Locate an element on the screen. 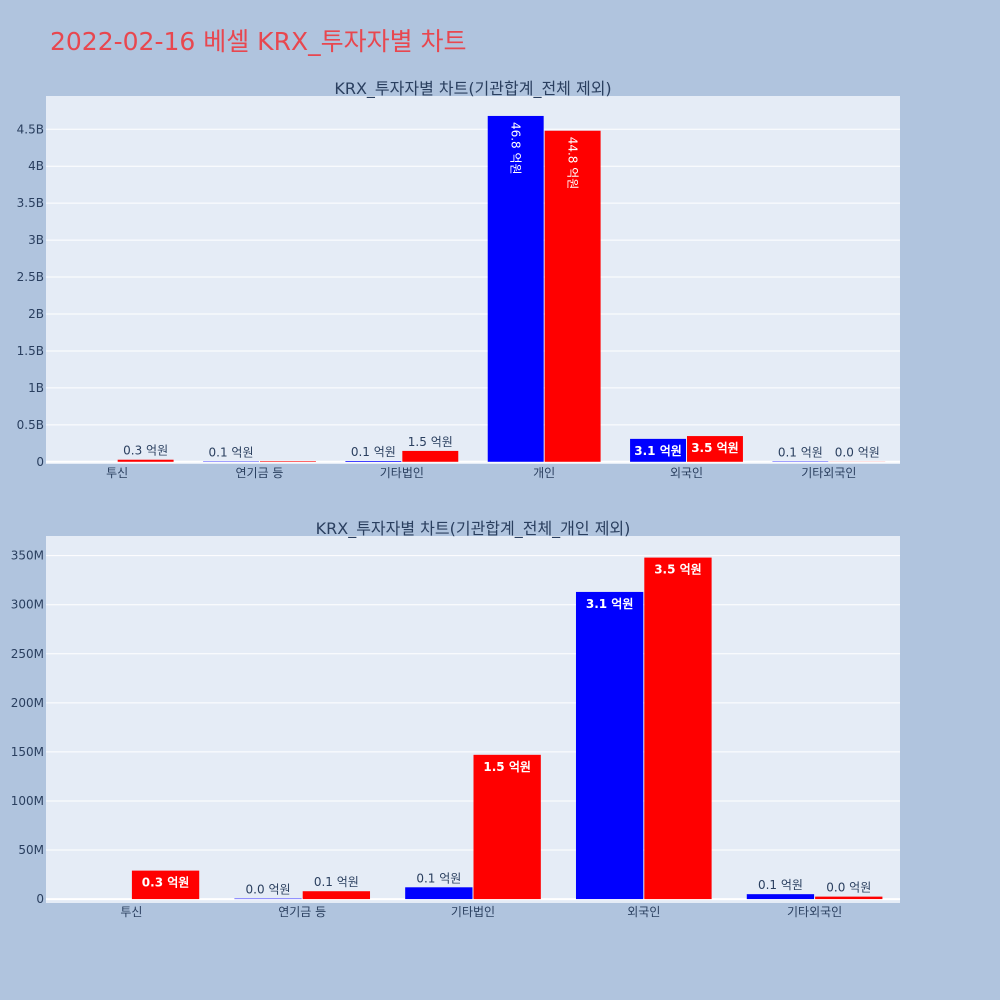 The width and height of the screenshot is (1000, 1000). y-tick-label: 3B is located at coordinates (36, 240).